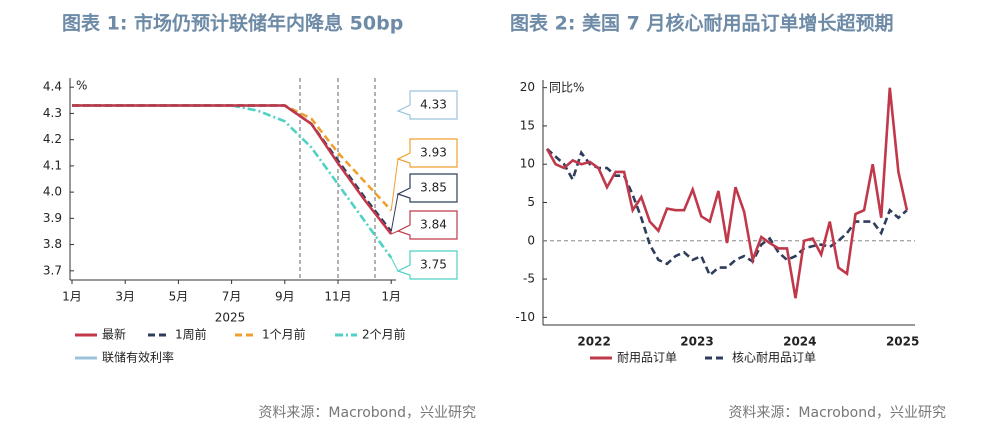 The height and width of the screenshot is (430, 984). What do you see at coordinates (337, 297) in the screenshot?
I see `x-tick-label: 11月` at bounding box center [337, 297].